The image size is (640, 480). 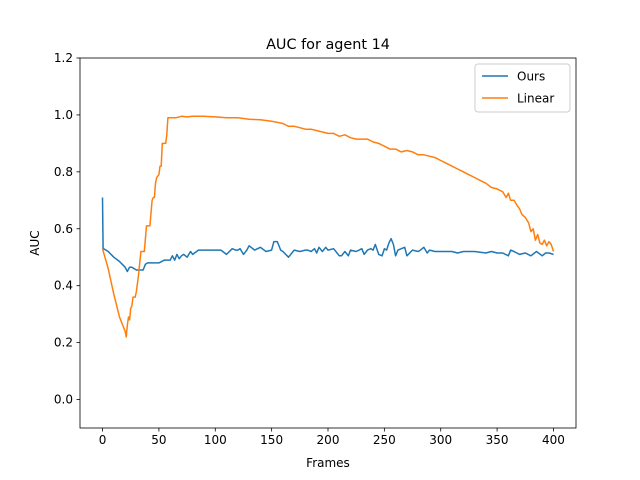 I want to click on x-tick-label: 200, so click(x=328, y=440).